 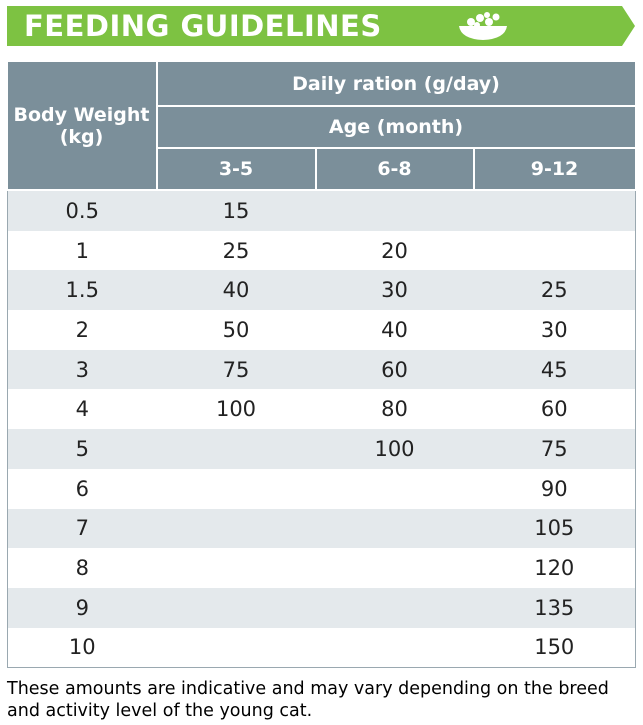 I want to click on title: FEEDING GUIDELINES, so click(x=203, y=26).